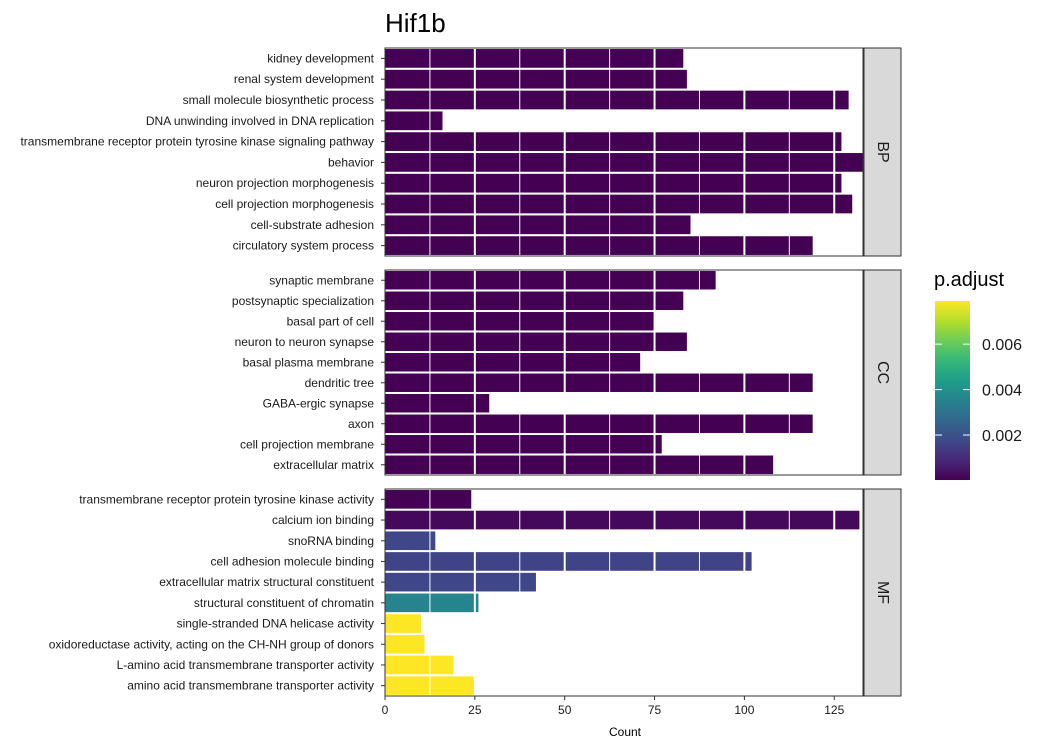  I want to click on x-axis: 0 25 50 75 100 125, so click(613, 706).